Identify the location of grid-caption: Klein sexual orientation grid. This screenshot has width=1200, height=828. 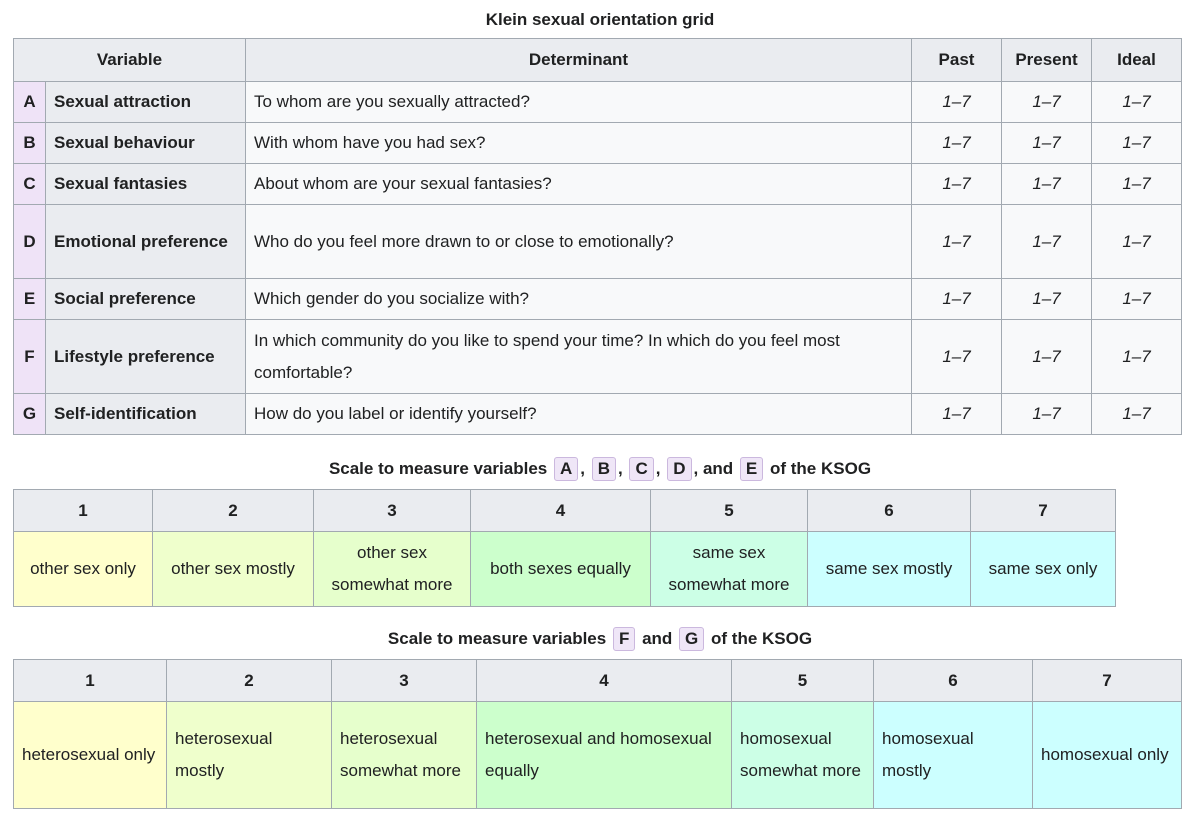
(600, 19).